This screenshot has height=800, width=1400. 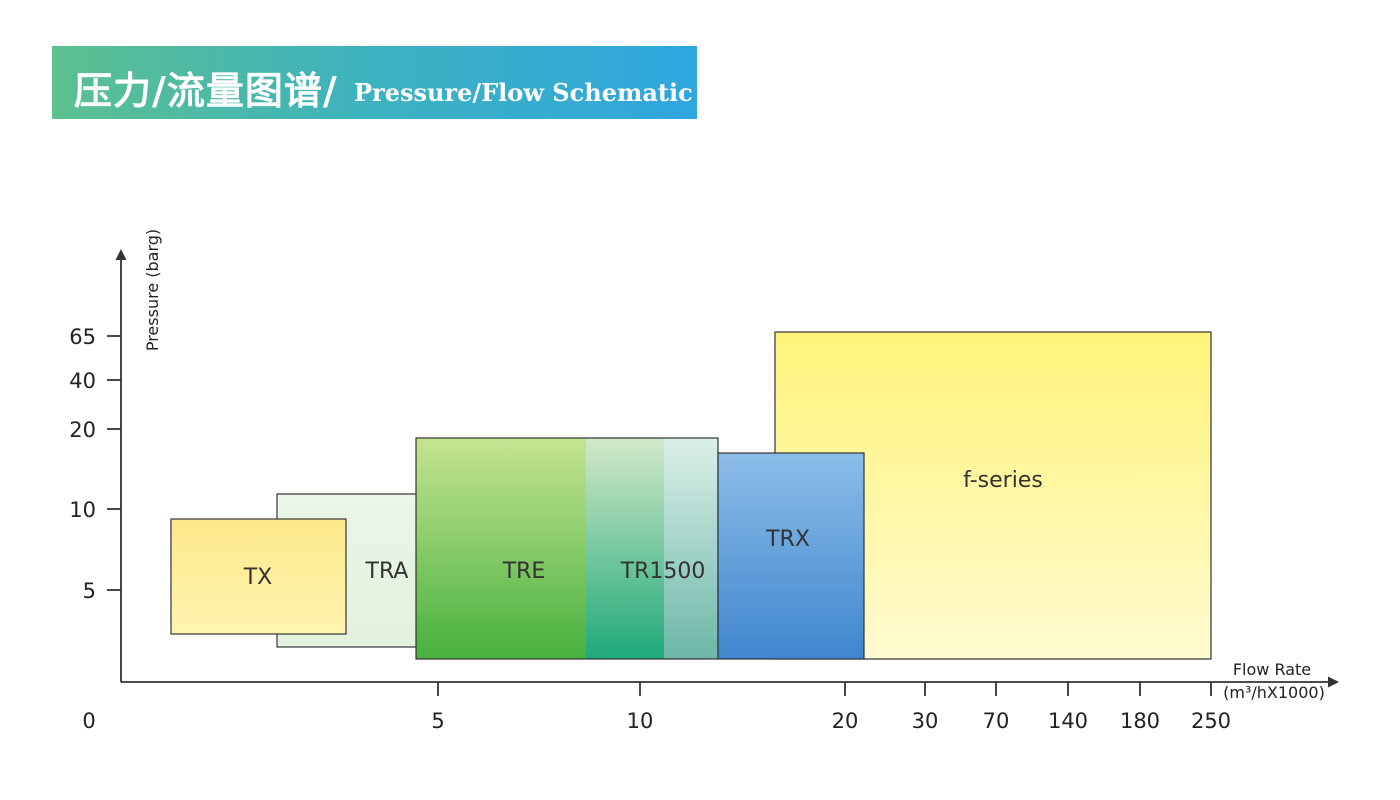 I want to click on page-title-cn: 压力/流量图谱/, so click(x=206, y=90).